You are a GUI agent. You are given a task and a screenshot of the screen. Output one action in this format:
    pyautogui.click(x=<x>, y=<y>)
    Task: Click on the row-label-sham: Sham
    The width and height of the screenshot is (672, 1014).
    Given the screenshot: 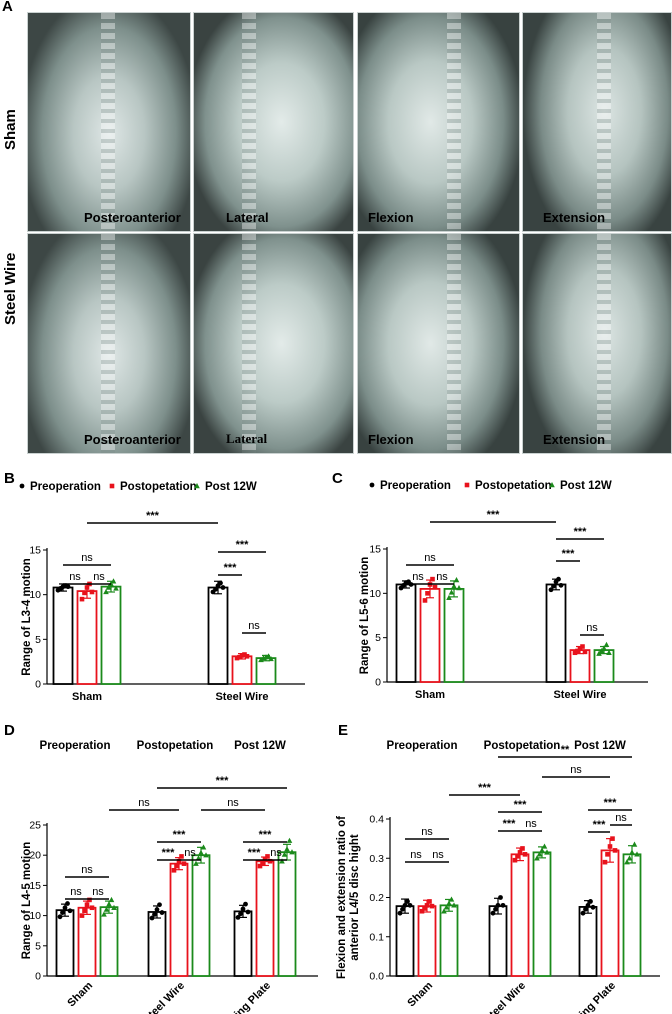 What is the action you would take?
    pyautogui.click(x=10, y=129)
    